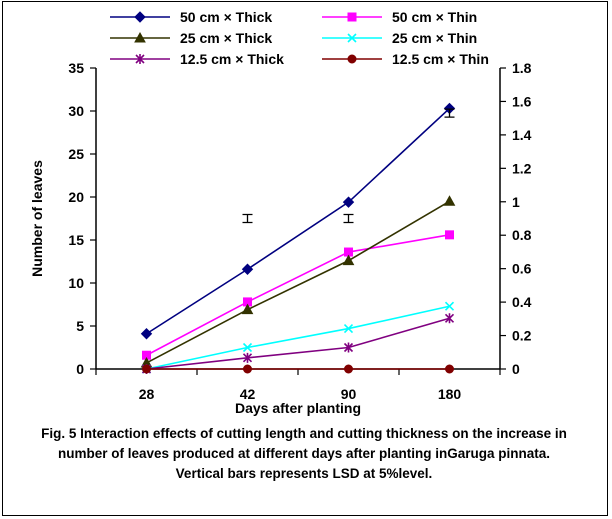 This screenshot has height=519, width=612. I want to click on y-tick-label: 20, so click(76, 197).